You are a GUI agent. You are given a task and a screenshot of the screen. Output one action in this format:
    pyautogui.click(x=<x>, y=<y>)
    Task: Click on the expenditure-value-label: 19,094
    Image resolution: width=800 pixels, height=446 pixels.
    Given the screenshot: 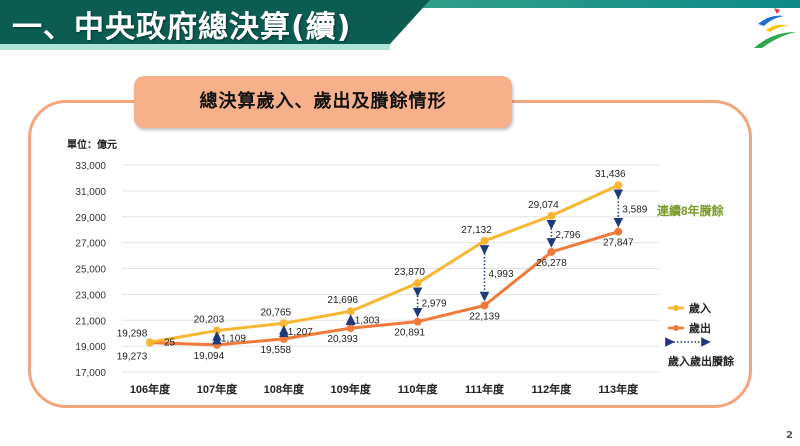 What is the action you would take?
    pyautogui.click(x=209, y=356)
    